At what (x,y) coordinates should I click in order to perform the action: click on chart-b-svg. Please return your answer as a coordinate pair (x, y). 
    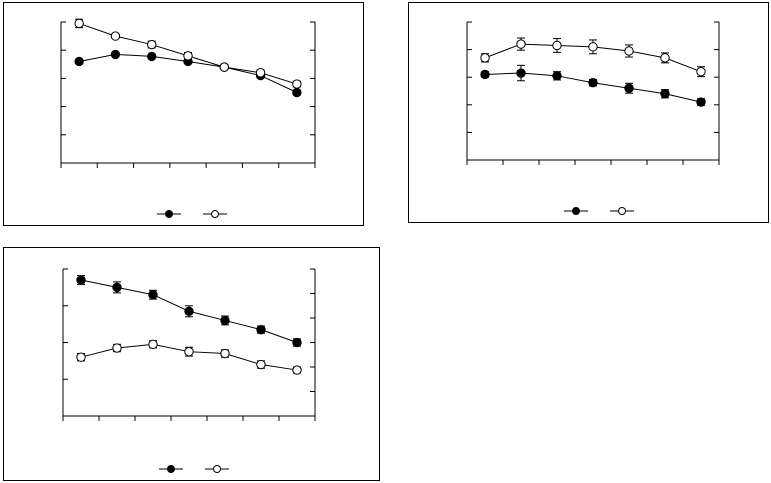
    Looking at the image, I should click on (593, 118).